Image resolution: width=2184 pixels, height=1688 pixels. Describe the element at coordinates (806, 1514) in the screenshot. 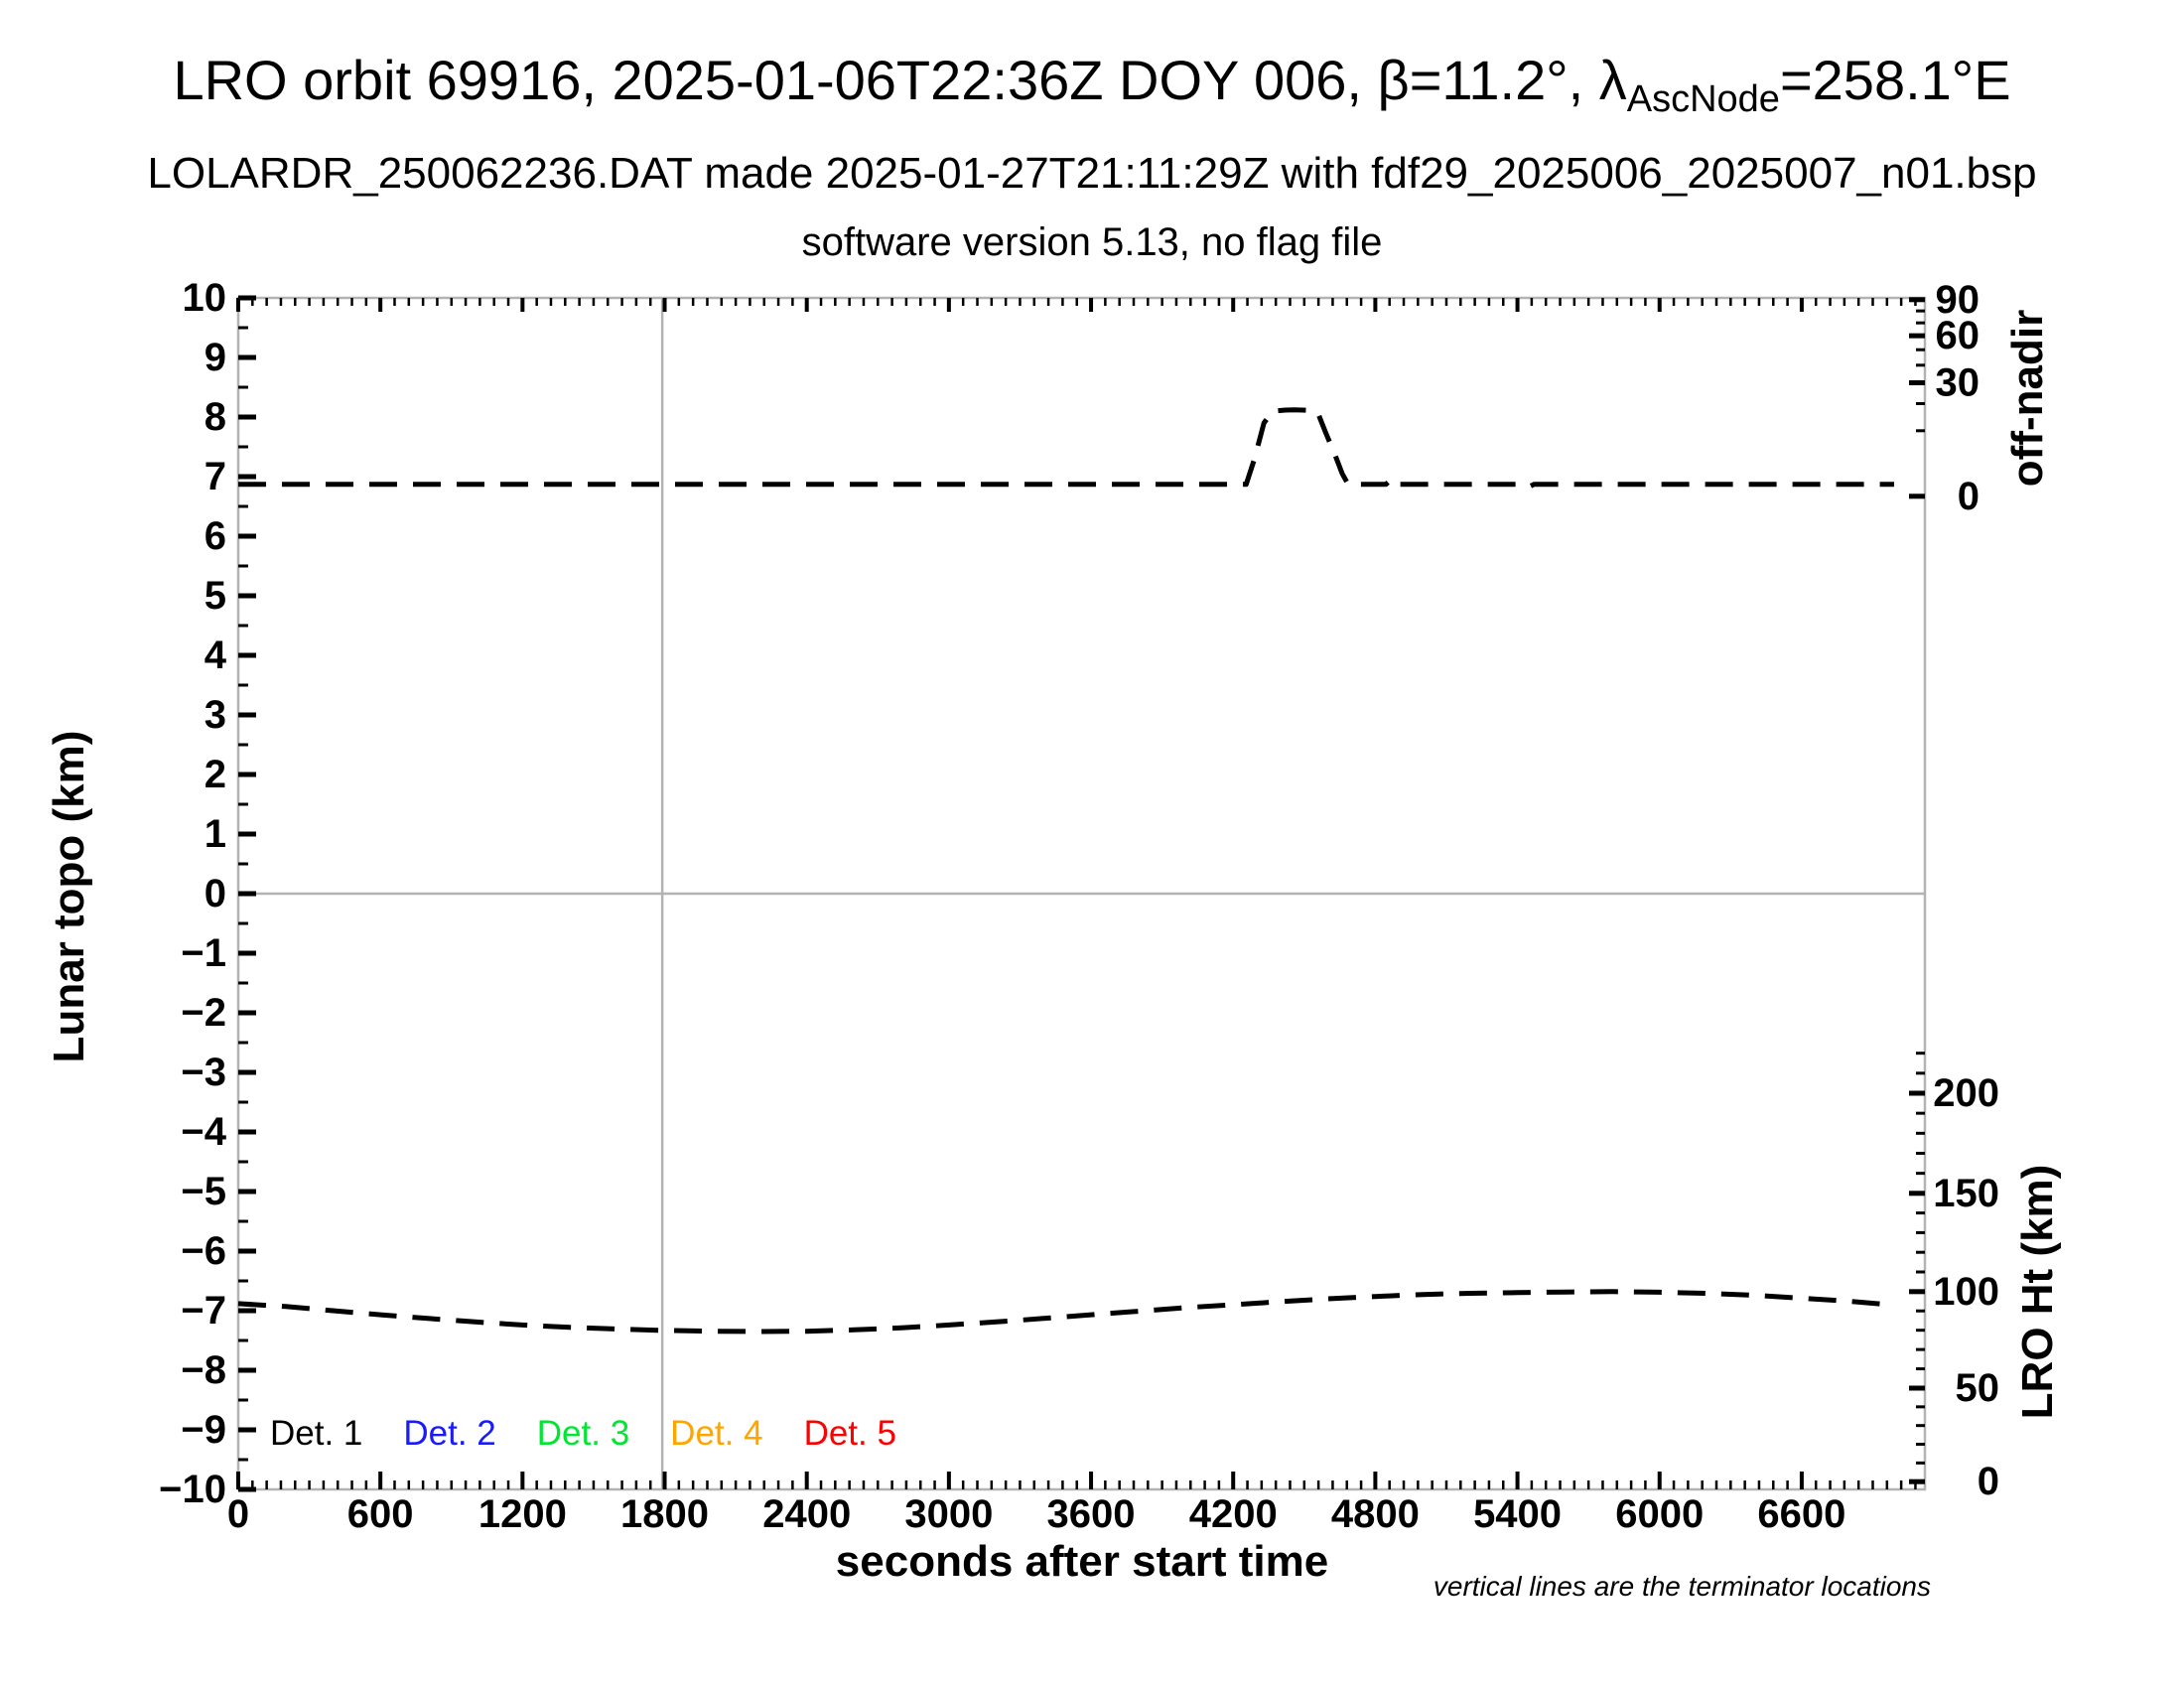

I see `svg-text: 2400` at that location.